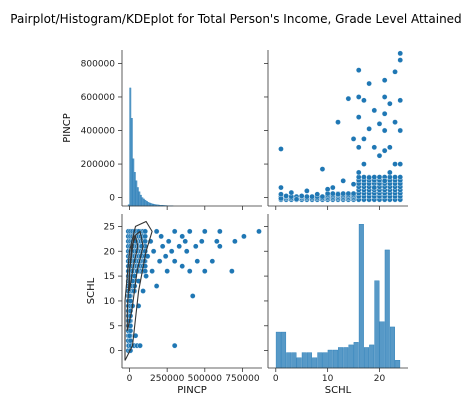  I want to click on panel-schl-vs-pincp-scatter-kde: 0 5 10 15 20 25 0 250000 500000 750000, so click(183, 299).